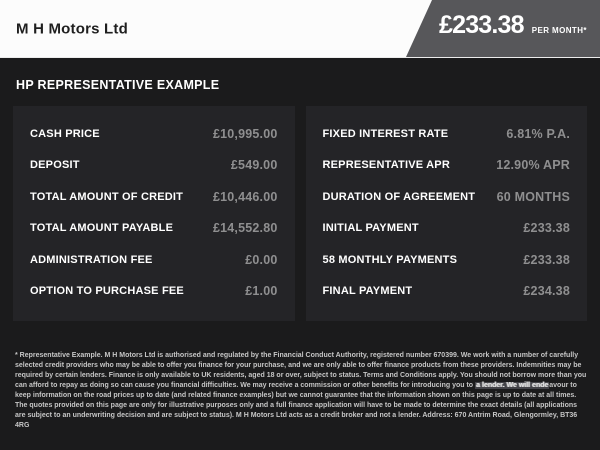 The image size is (600, 450). I want to click on finance-row-value: £14,552.80, so click(245, 228).